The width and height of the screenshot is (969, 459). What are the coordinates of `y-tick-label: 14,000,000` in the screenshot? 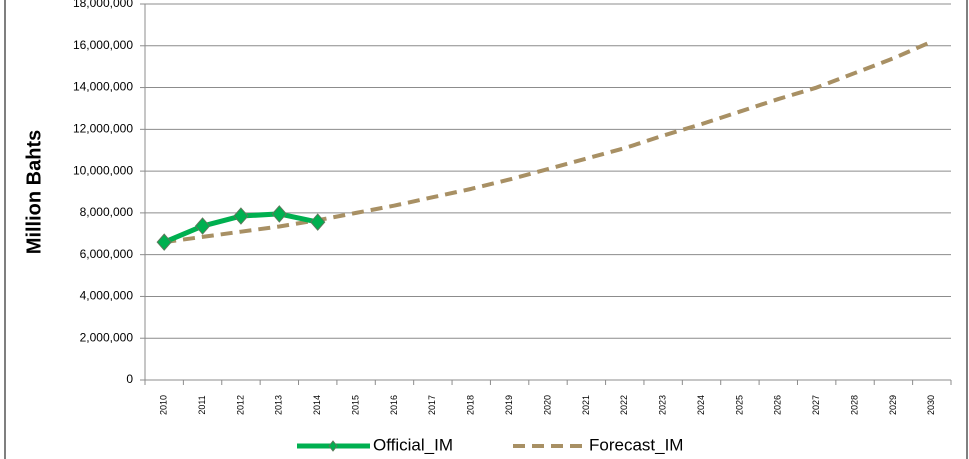 It's located at (103, 87).